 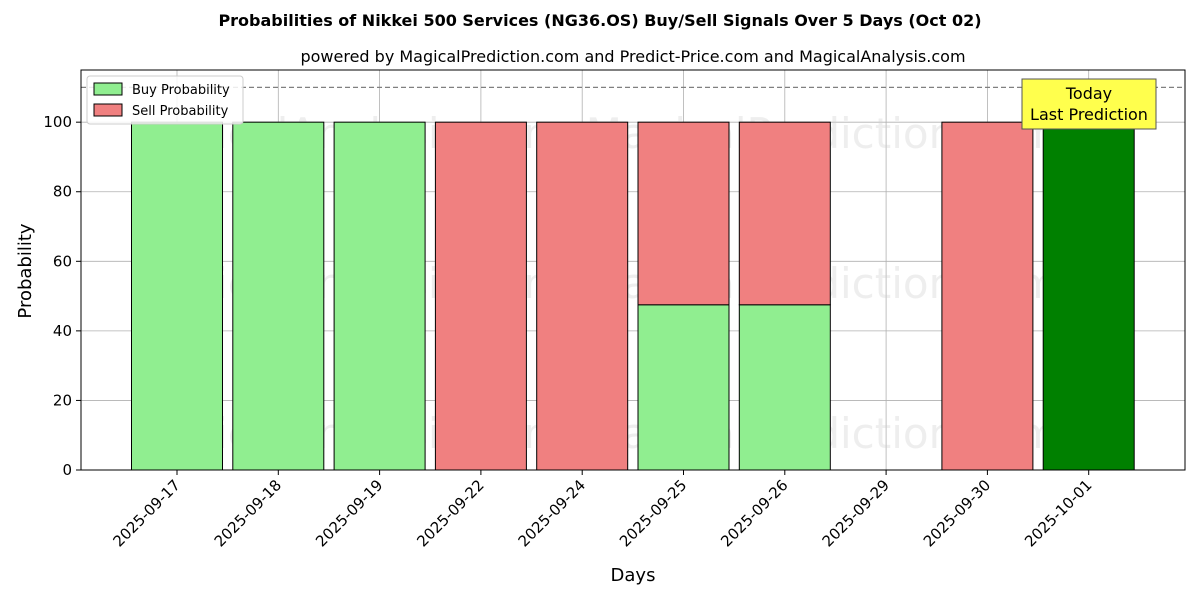 What do you see at coordinates (1088, 93) in the screenshot?
I see `annotation-text: Today` at bounding box center [1088, 93].